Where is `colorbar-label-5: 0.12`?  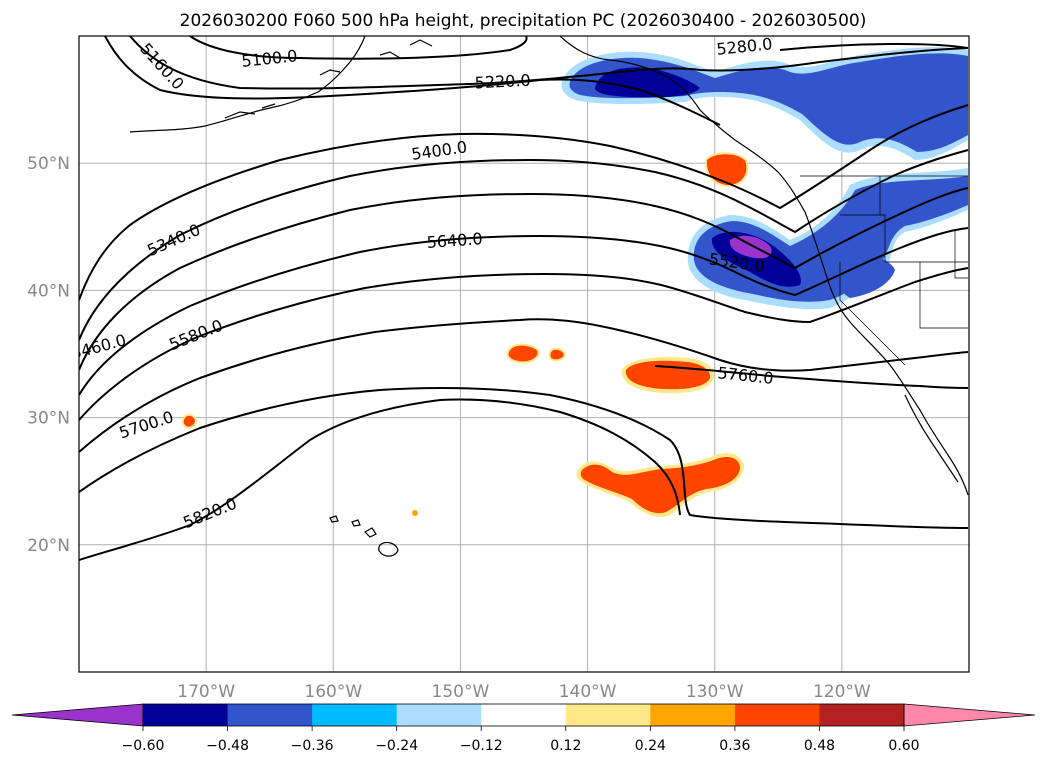
colorbar-label-5: 0.12 is located at coordinates (565, 746).